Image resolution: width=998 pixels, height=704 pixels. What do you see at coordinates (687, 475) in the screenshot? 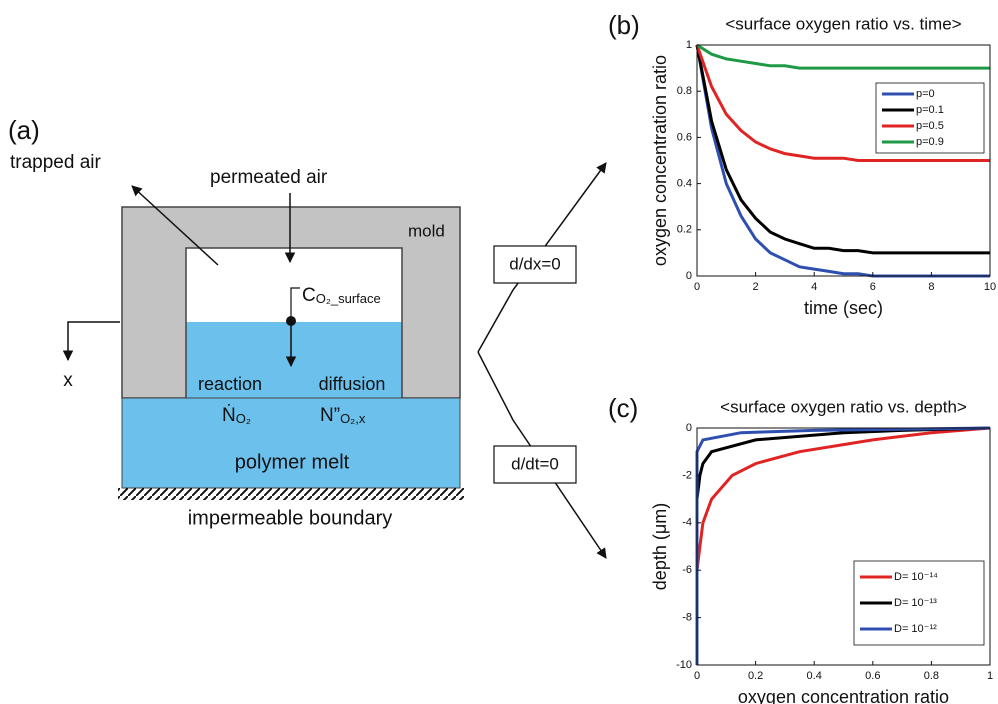
I see `y-tick-label: -2` at bounding box center [687, 475].